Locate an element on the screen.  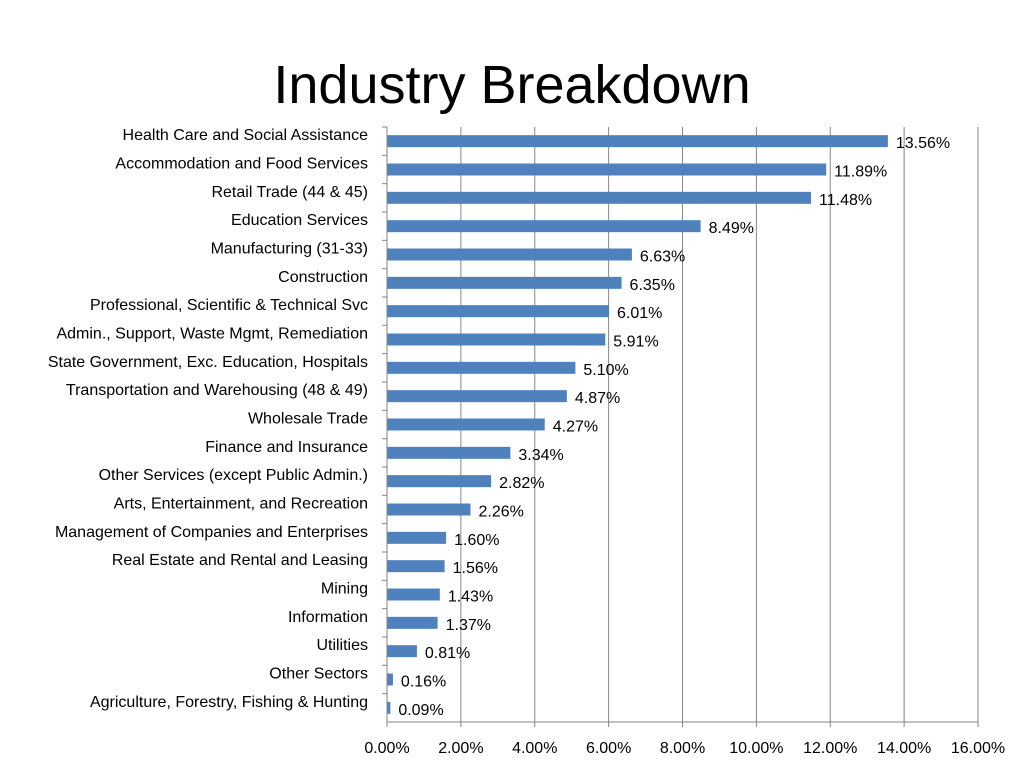
data-label: 3.34% is located at coordinates (540, 455).